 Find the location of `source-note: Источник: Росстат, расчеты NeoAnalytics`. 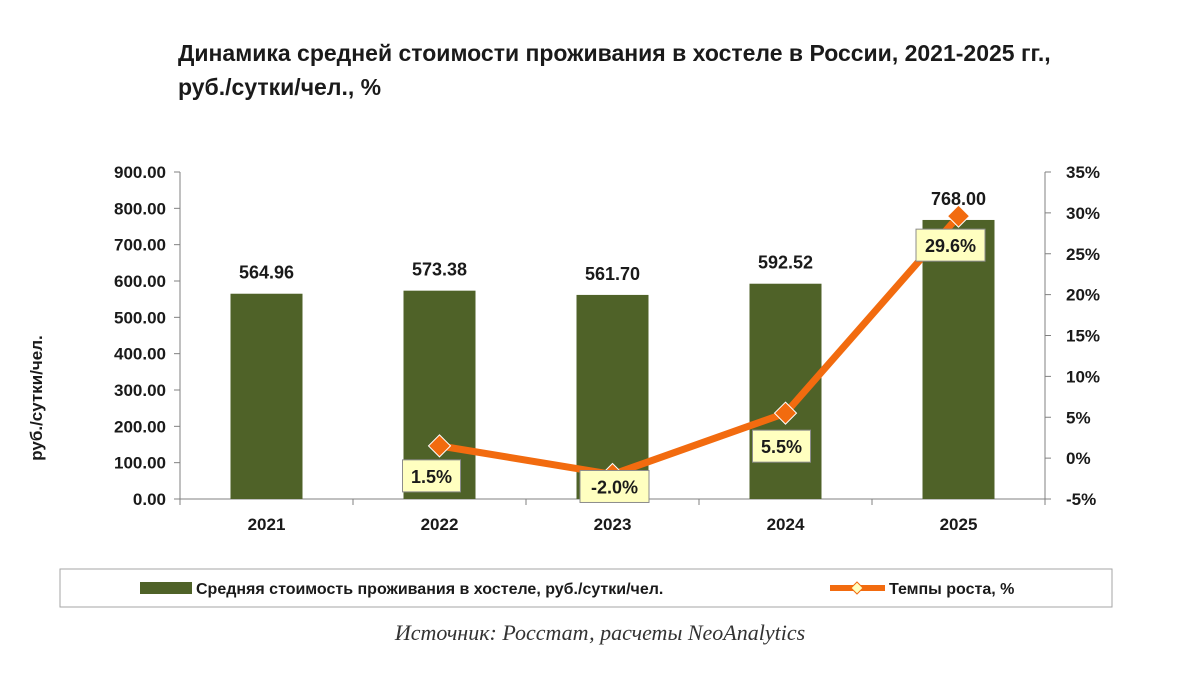

source-note: Источник: Росстат, расчеты NeoAnalytics is located at coordinates (600, 632).